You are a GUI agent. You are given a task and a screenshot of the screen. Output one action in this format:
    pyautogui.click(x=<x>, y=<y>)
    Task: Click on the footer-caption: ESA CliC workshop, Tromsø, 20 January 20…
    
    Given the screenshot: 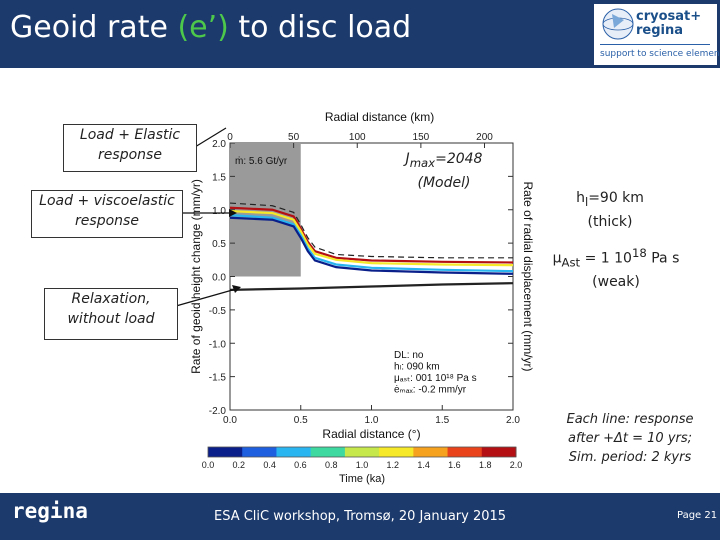 What is the action you would take?
    pyautogui.click(x=360, y=516)
    